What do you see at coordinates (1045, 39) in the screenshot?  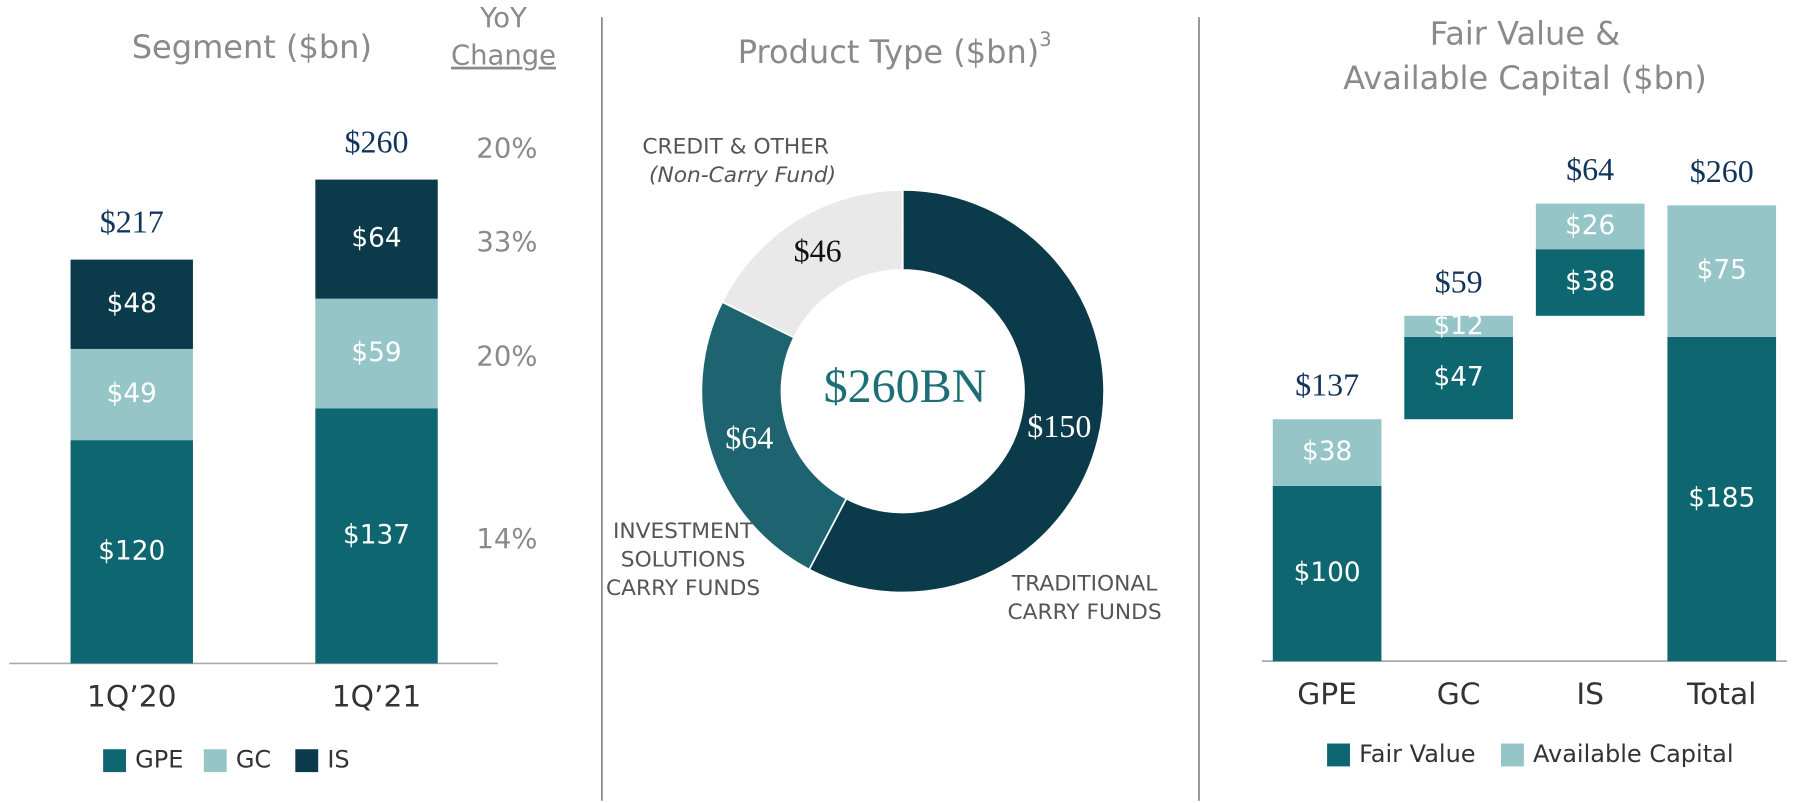 I see `title-superscript: 3` at bounding box center [1045, 39].